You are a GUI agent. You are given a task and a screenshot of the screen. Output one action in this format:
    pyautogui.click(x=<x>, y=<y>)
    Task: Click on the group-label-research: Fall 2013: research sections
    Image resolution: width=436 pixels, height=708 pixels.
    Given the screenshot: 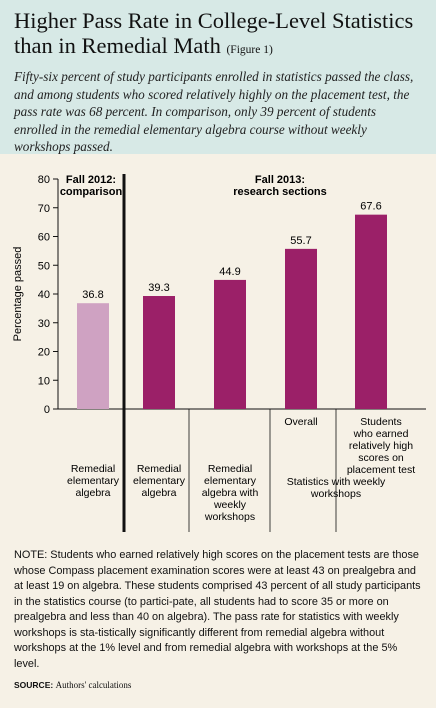 What is the action you would take?
    pyautogui.click(x=280, y=186)
    